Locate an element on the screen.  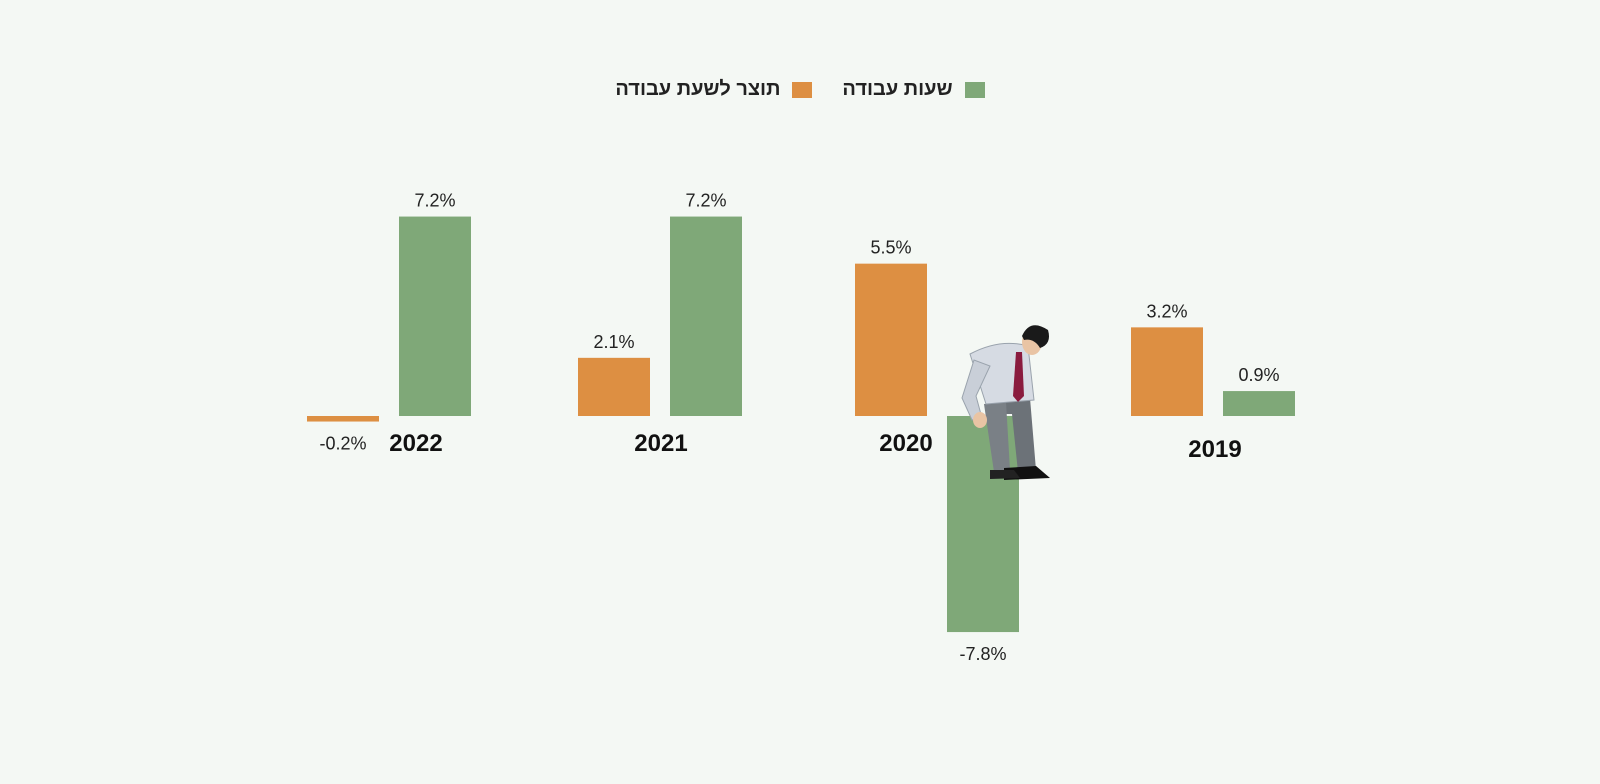
year-label-2021: 2021 is located at coordinates (660, 443).